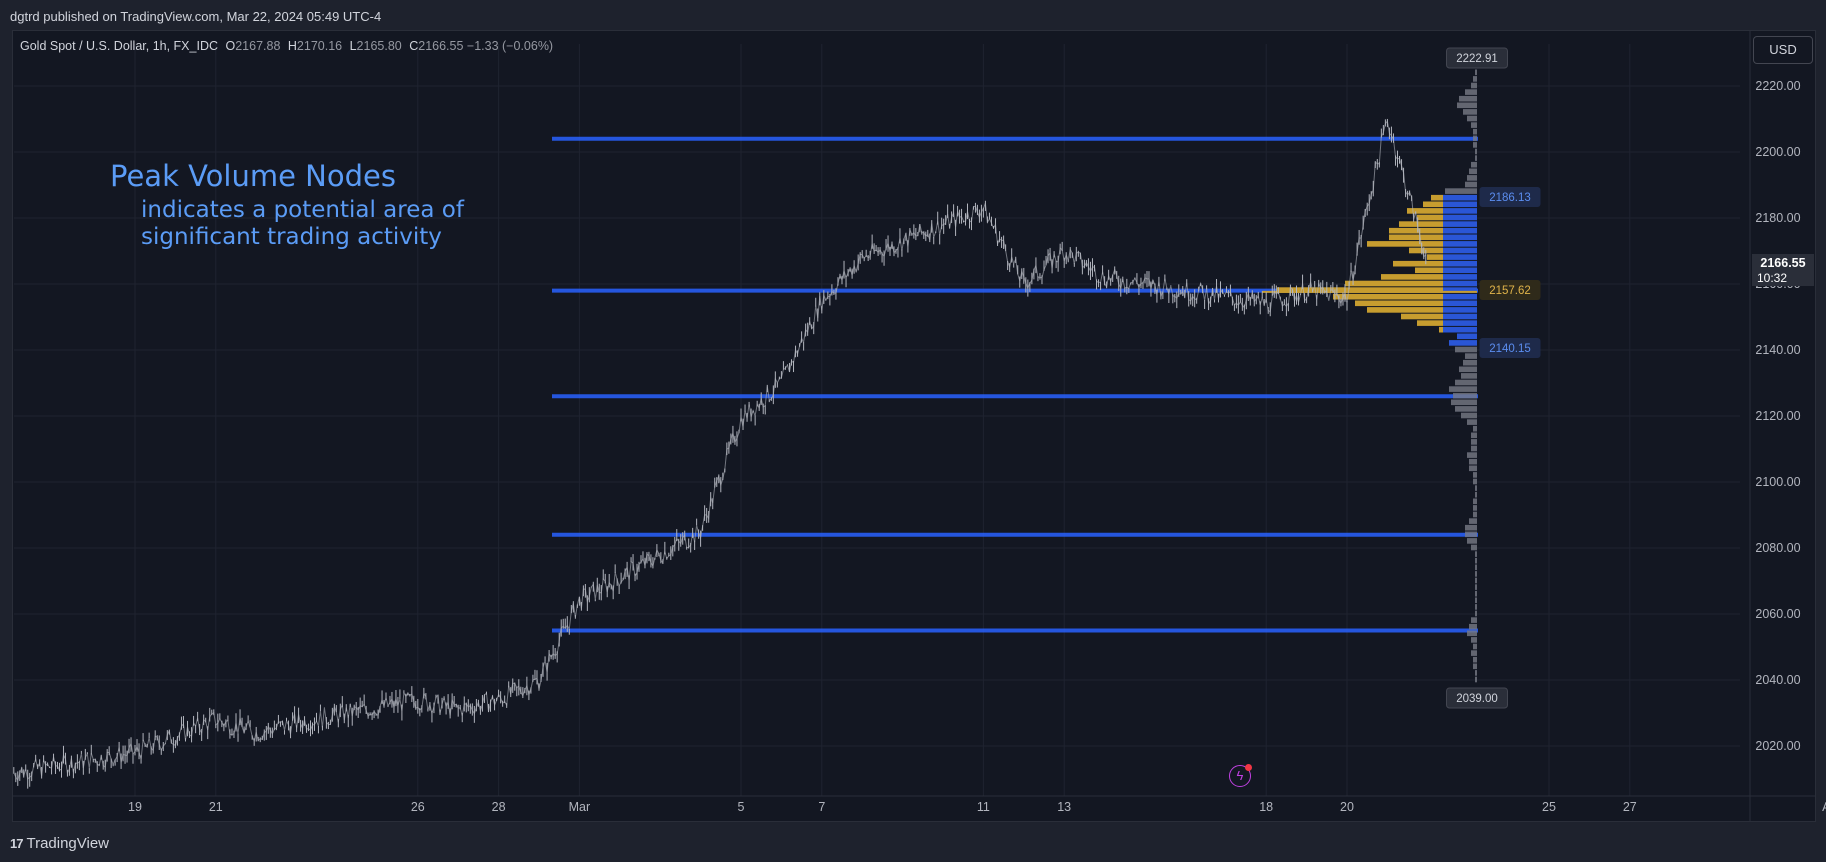  I want to click on x-tick-label: 11, so click(983, 807).